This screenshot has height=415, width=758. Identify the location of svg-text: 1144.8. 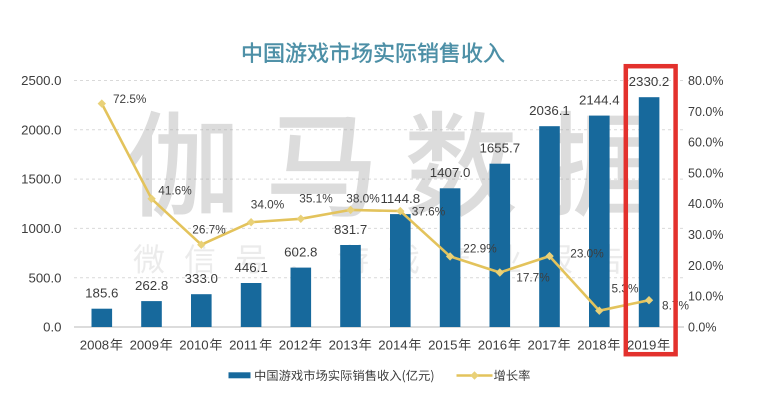
(400, 198).